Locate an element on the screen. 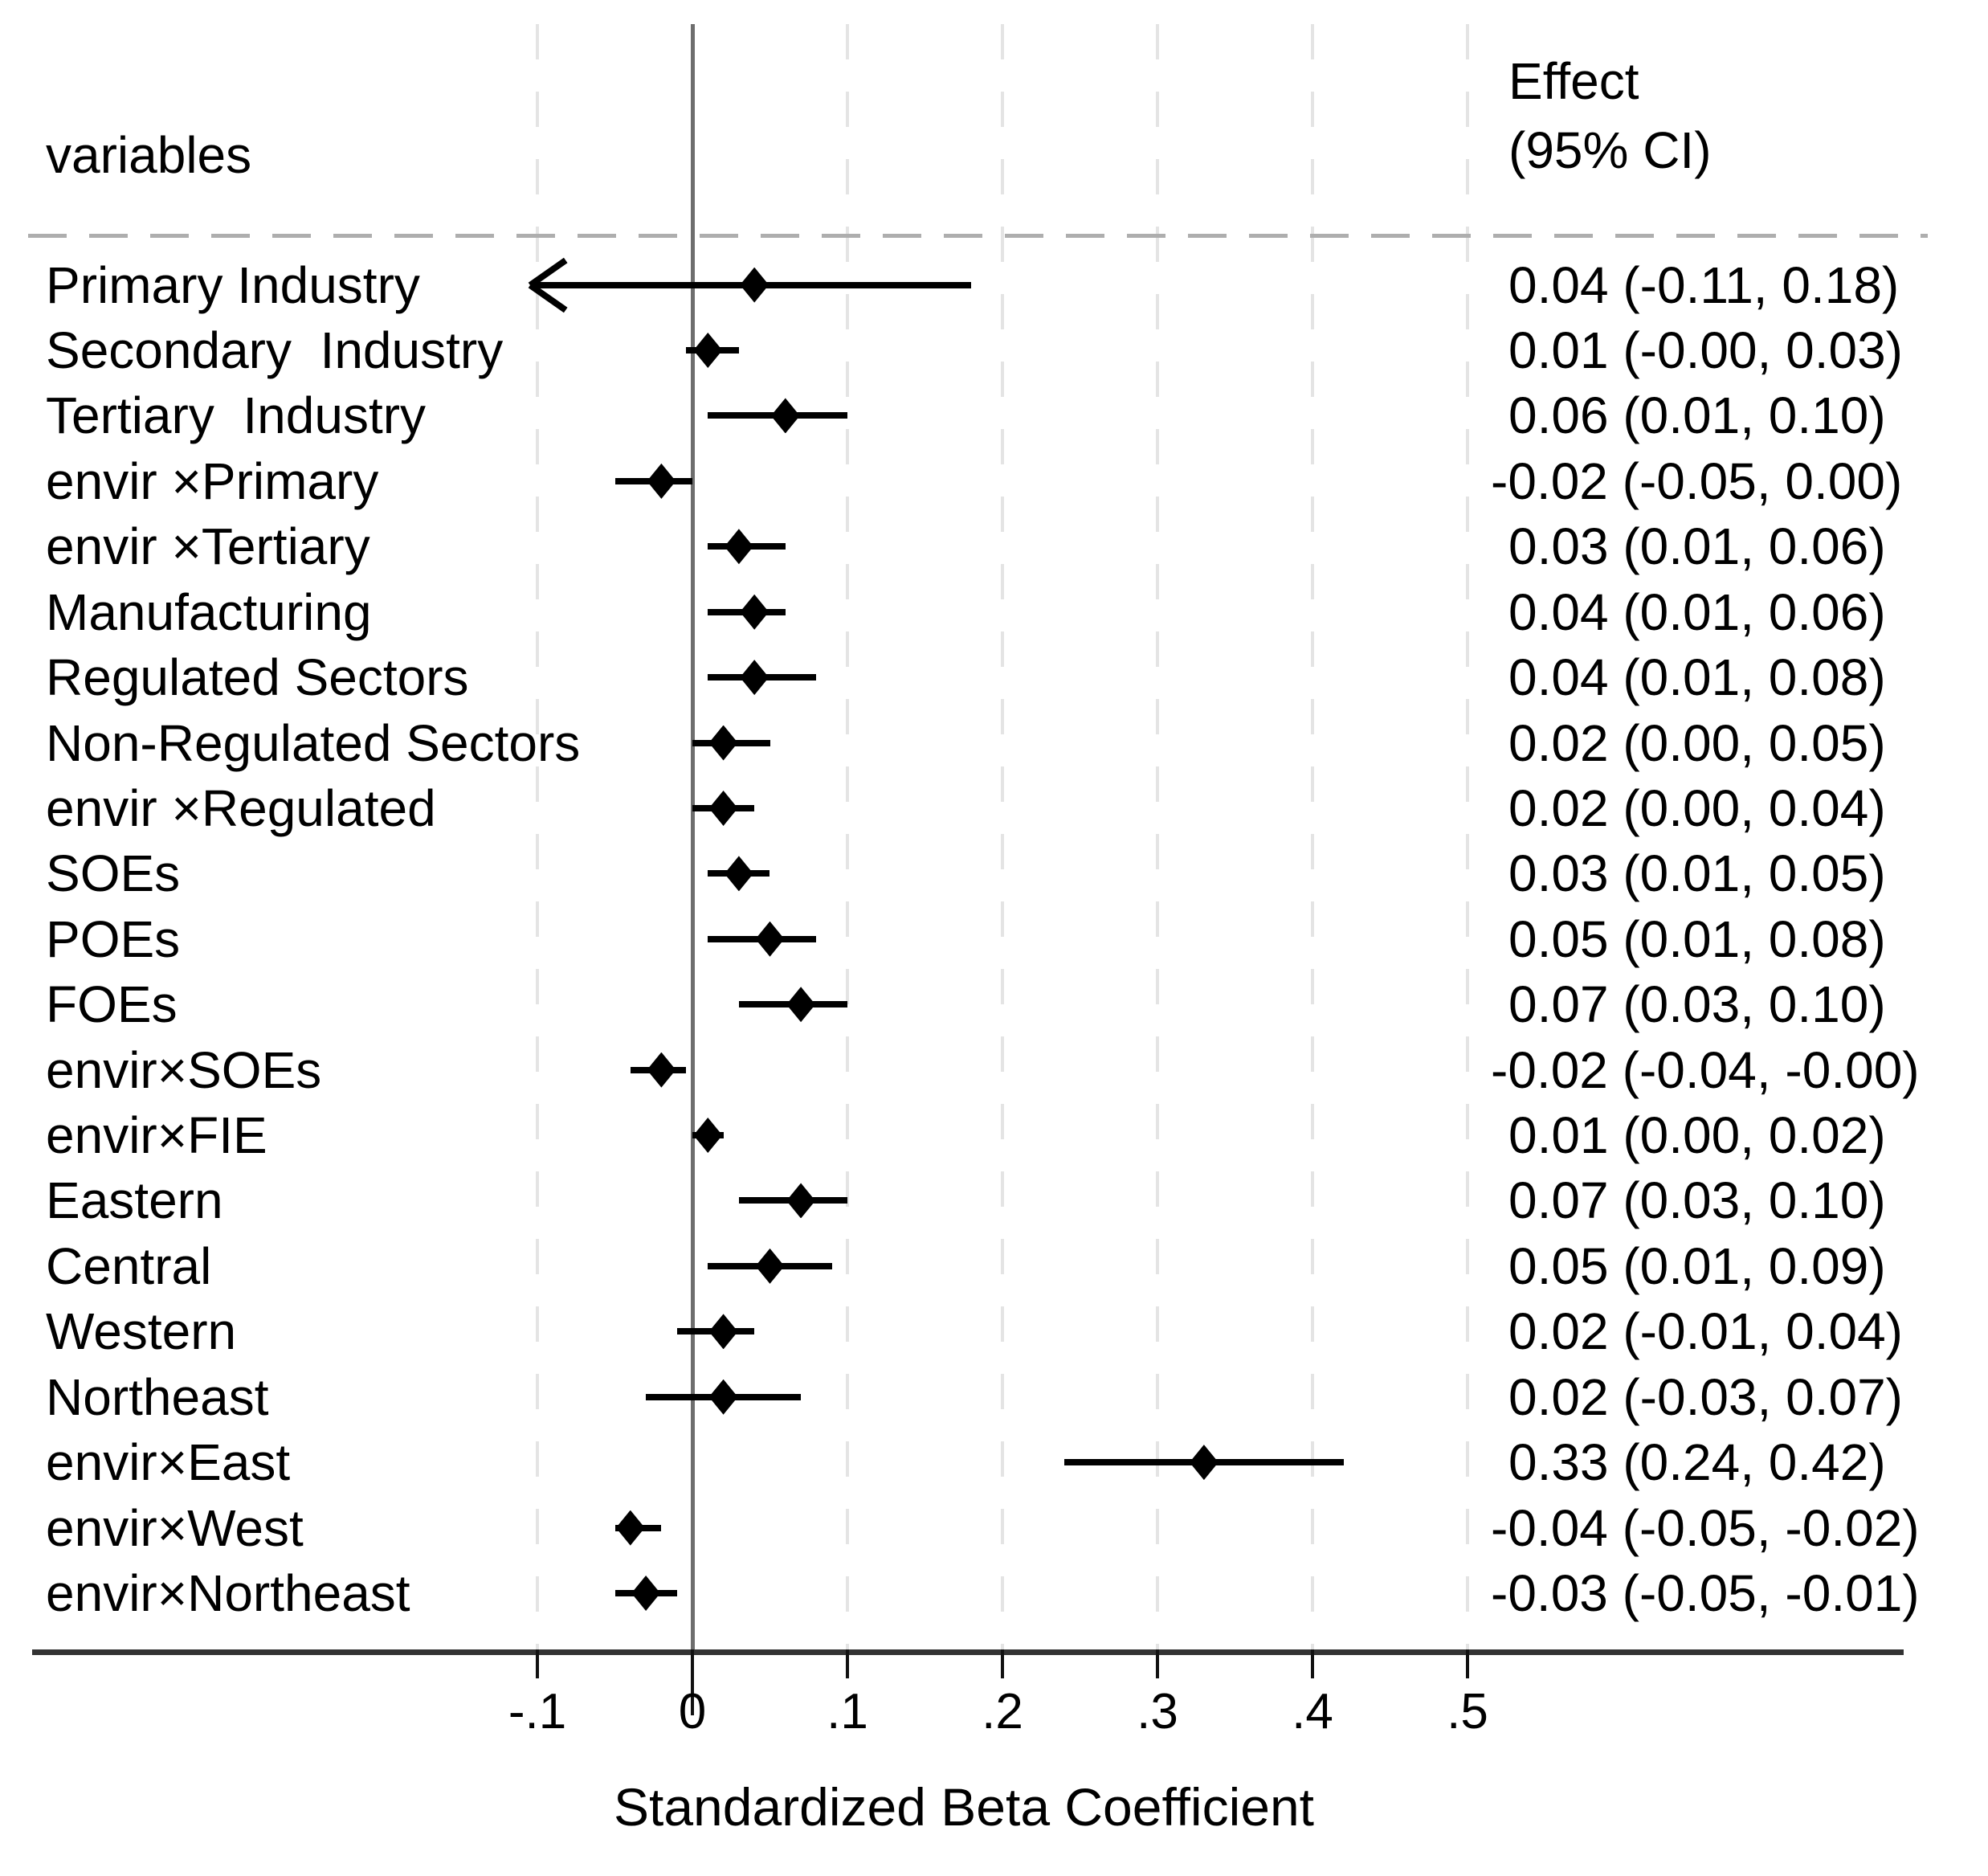 The height and width of the screenshot is (1876, 1988). x-tick-label-0: 0 is located at coordinates (692, 1711).